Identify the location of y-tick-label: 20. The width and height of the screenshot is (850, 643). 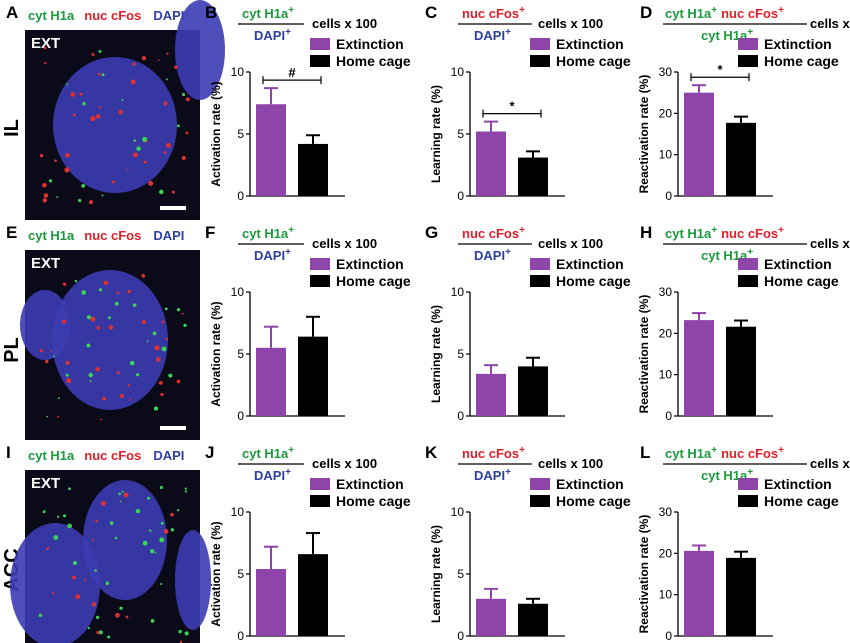
(666, 553).